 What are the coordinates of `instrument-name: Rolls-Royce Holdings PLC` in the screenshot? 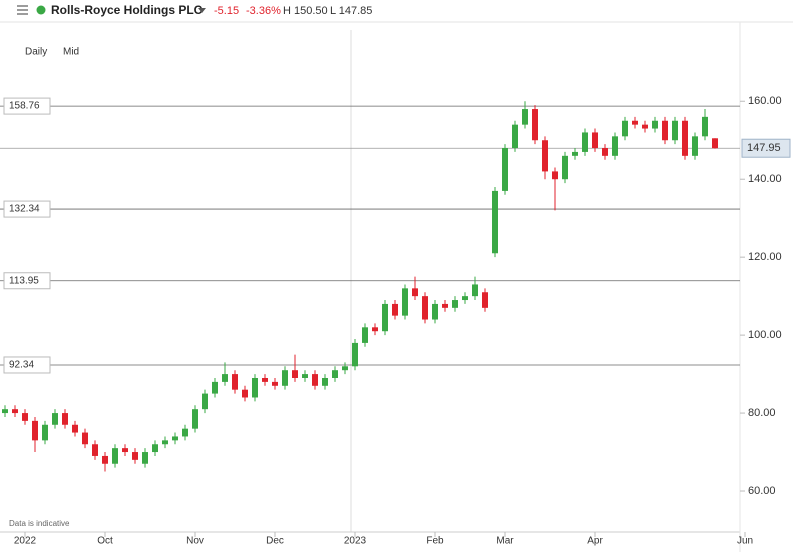 It's located at (127, 10).